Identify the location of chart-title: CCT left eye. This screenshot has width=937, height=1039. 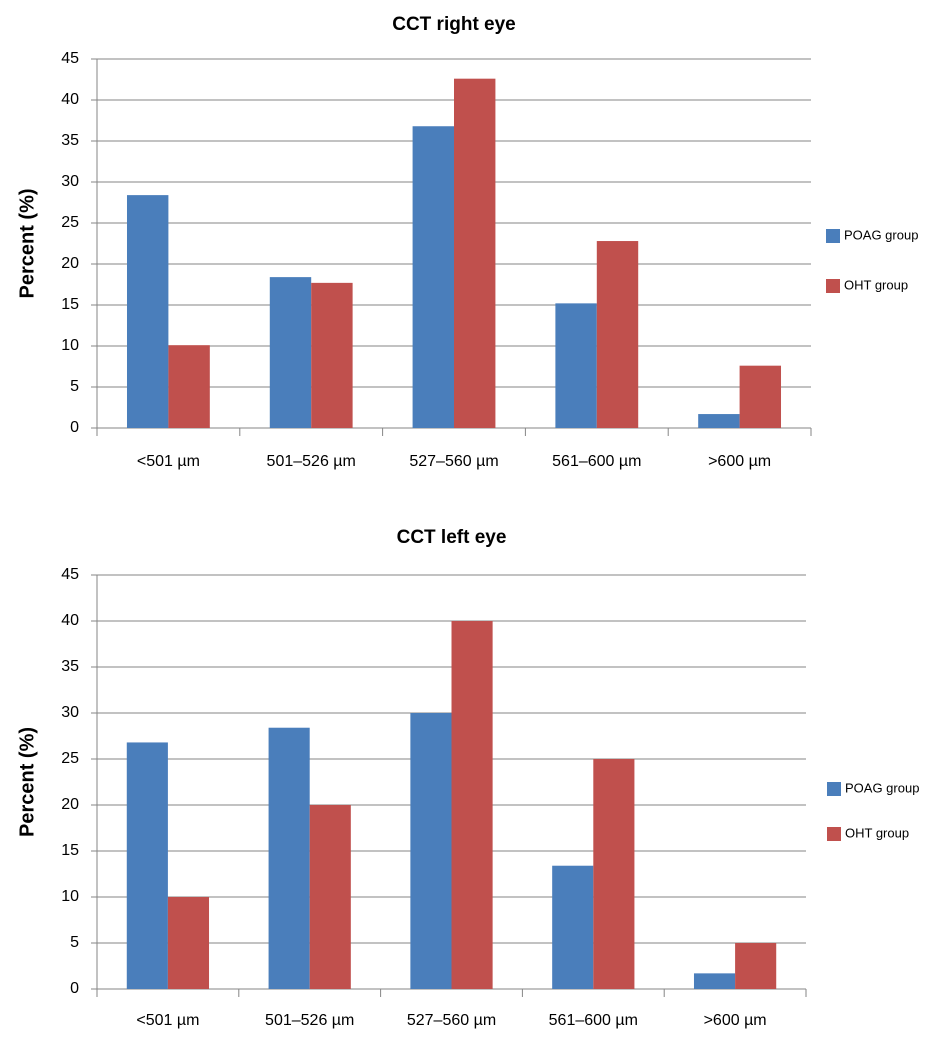
(452, 537).